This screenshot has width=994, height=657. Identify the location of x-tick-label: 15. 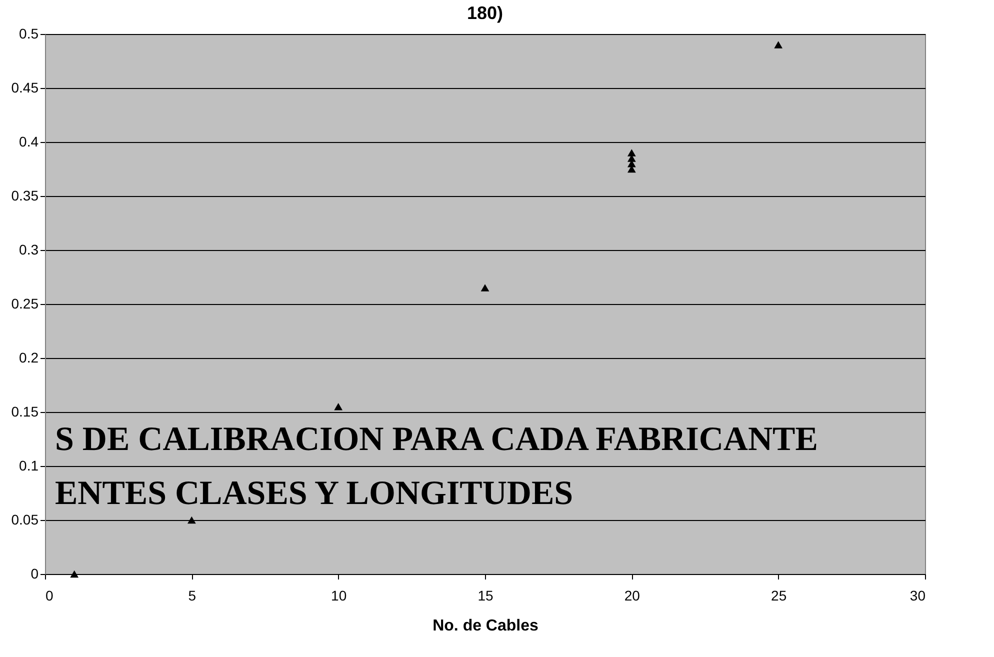
(486, 596).